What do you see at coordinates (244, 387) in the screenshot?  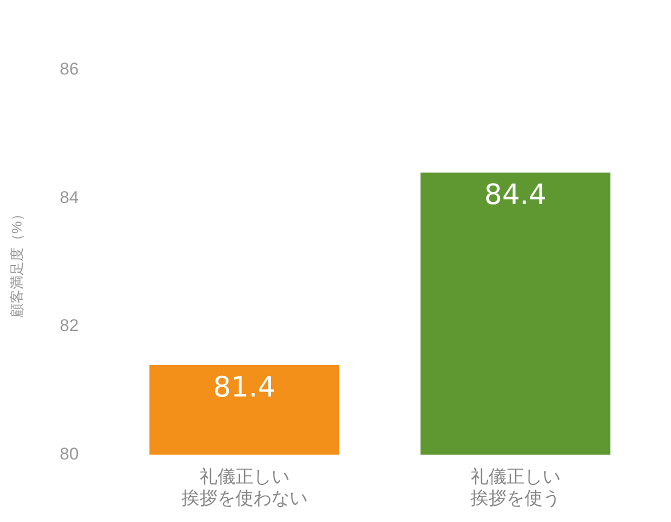 I see `data-label: 81.4` at bounding box center [244, 387].